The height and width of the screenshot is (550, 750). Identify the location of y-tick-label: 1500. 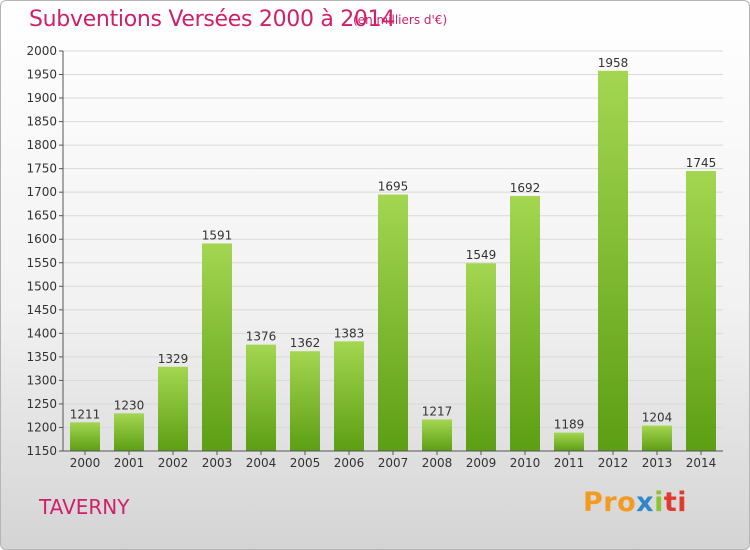
(41, 286).